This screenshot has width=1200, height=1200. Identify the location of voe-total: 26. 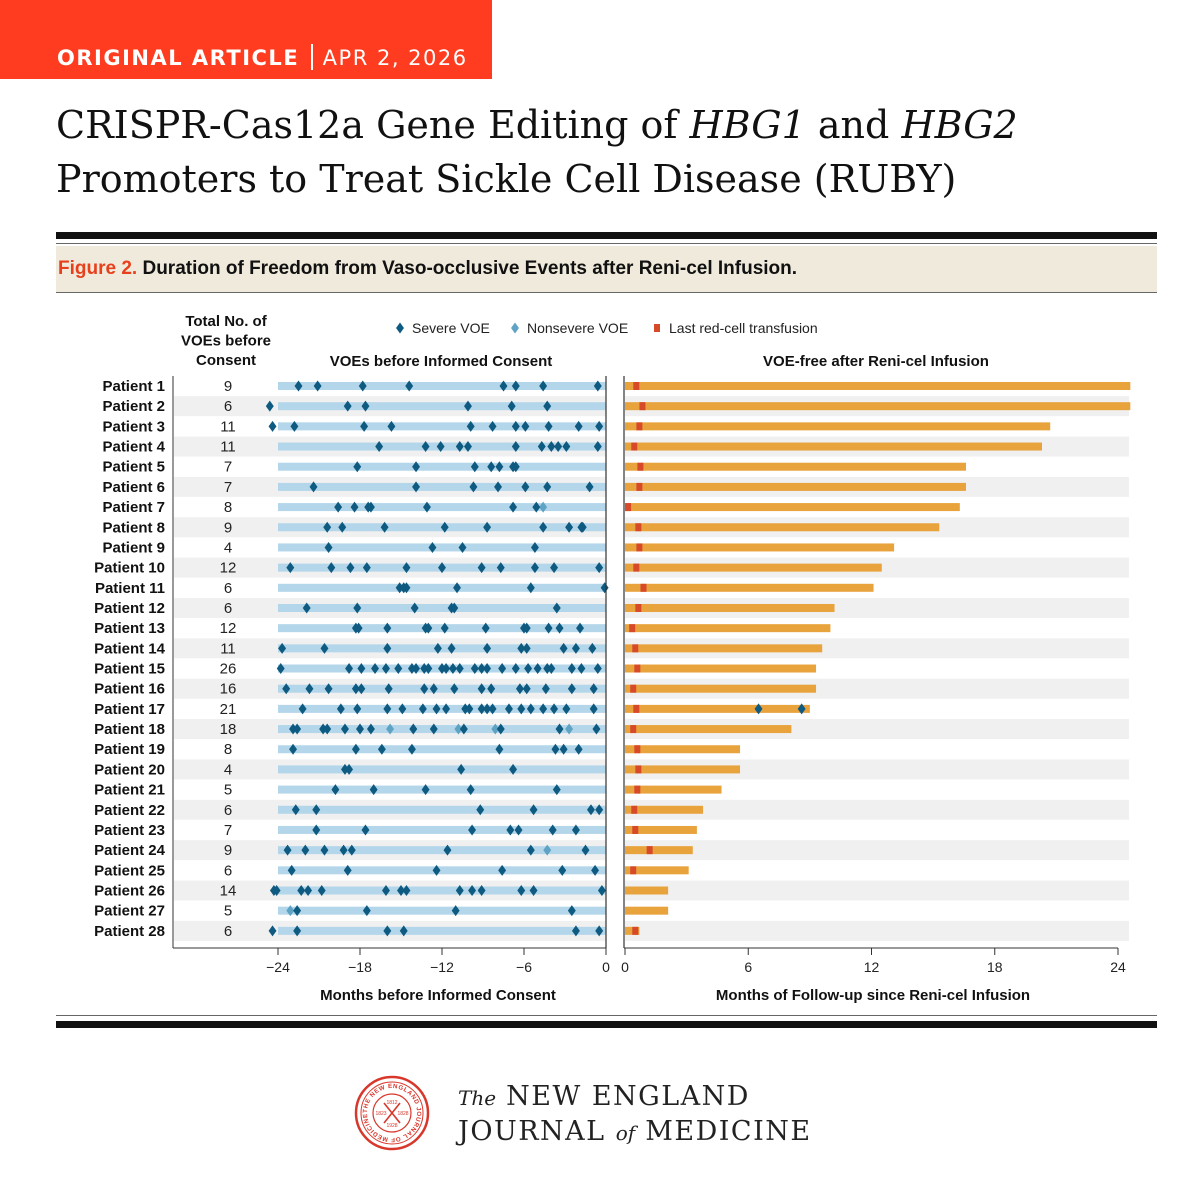
(228, 669).